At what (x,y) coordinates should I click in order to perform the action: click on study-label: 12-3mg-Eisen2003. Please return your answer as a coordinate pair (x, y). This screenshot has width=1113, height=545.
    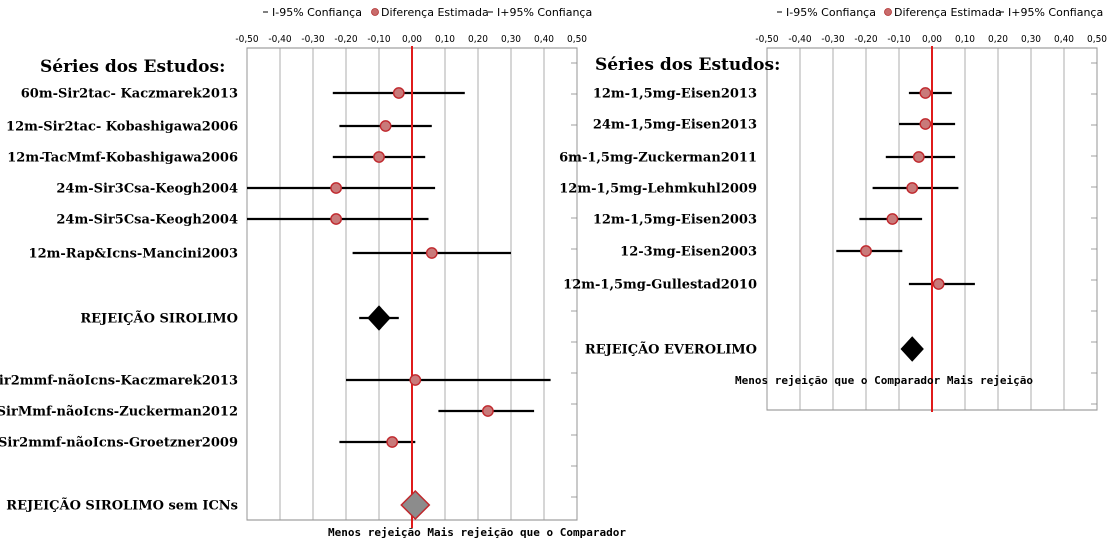
    Looking at the image, I should click on (688, 252).